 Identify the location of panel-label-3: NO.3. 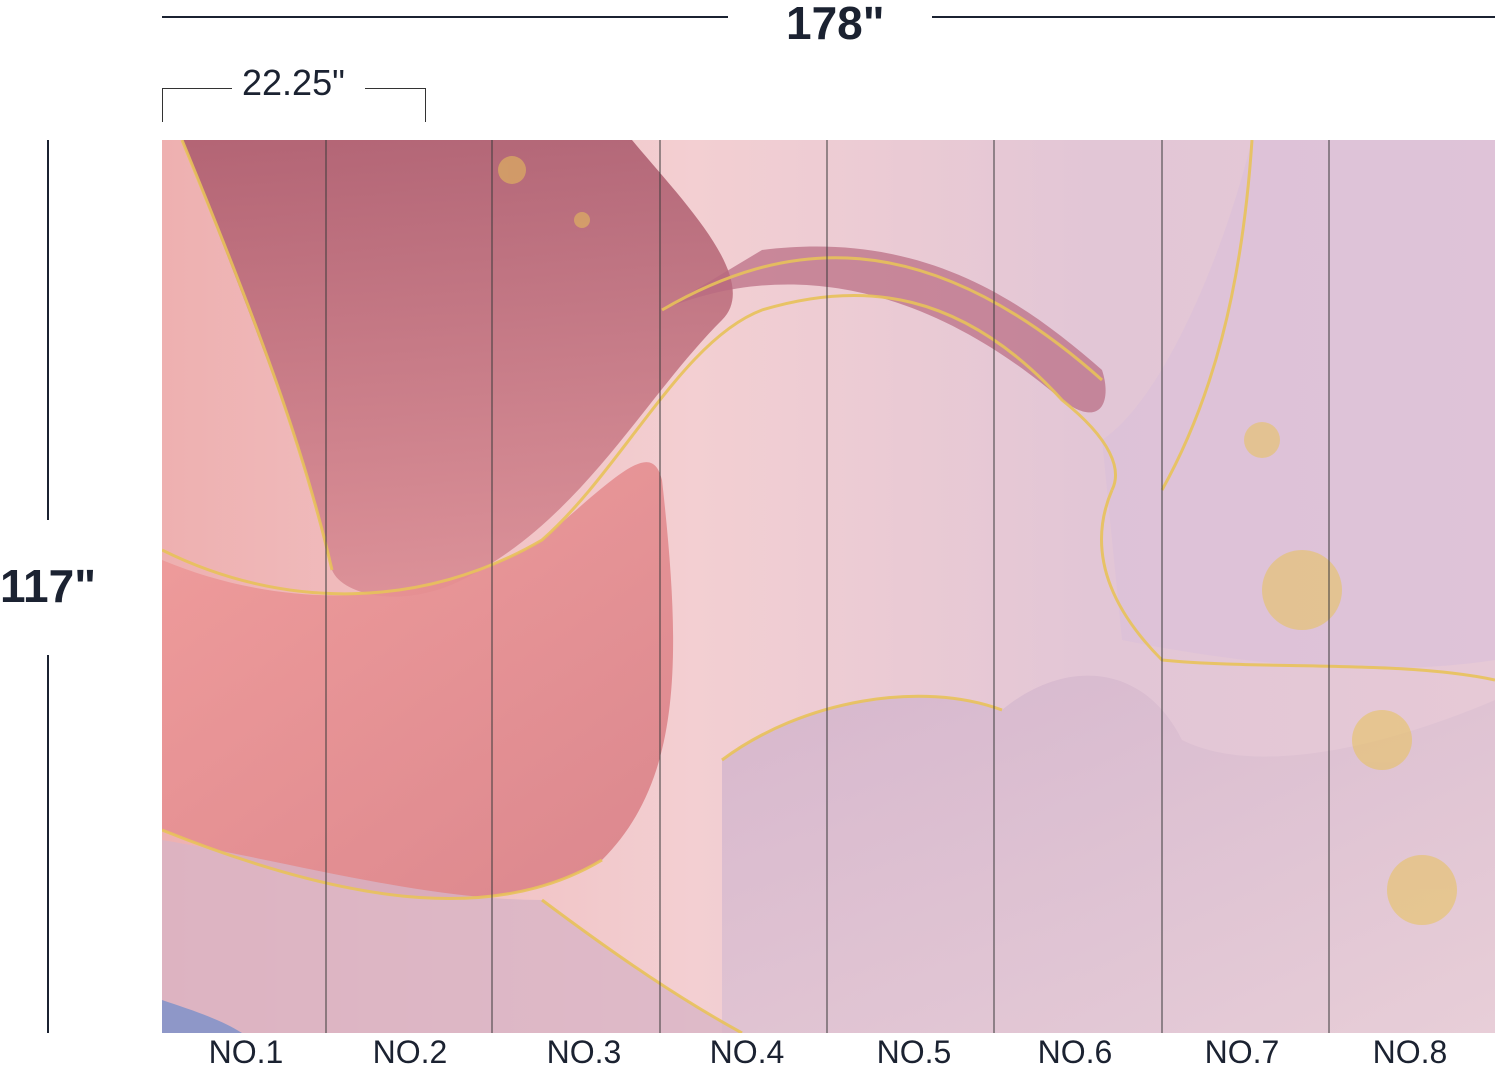
(584, 1052).